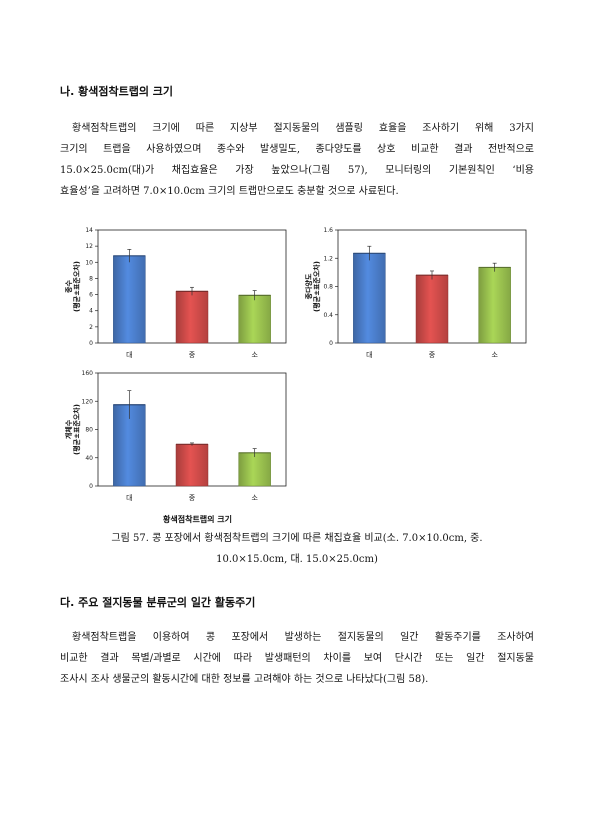  Describe the element at coordinates (89, 430) in the screenshot. I see `y-tick-label: 80` at that location.